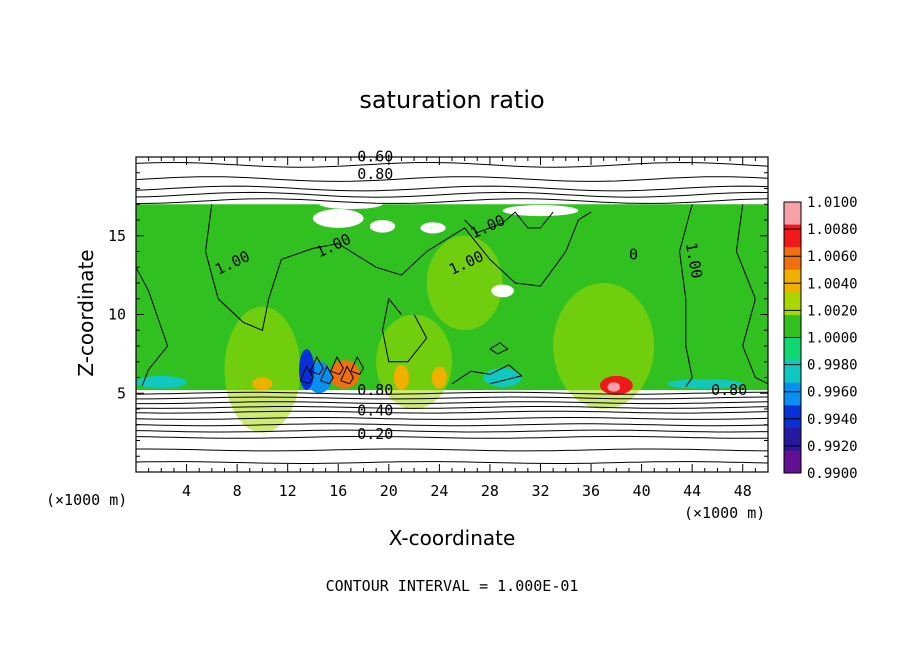 This screenshot has width=904, height=654. I want to click on x-tick-label: 48, so click(743, 491).